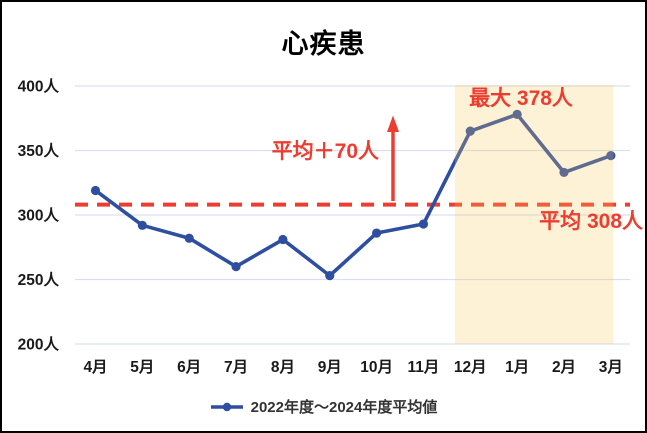 The image size is (647, 433). What do you see at coordinates (591, 221) in the screenshot?
I see `annotation-average: 平均 308人` at bounding box center [591, 221].